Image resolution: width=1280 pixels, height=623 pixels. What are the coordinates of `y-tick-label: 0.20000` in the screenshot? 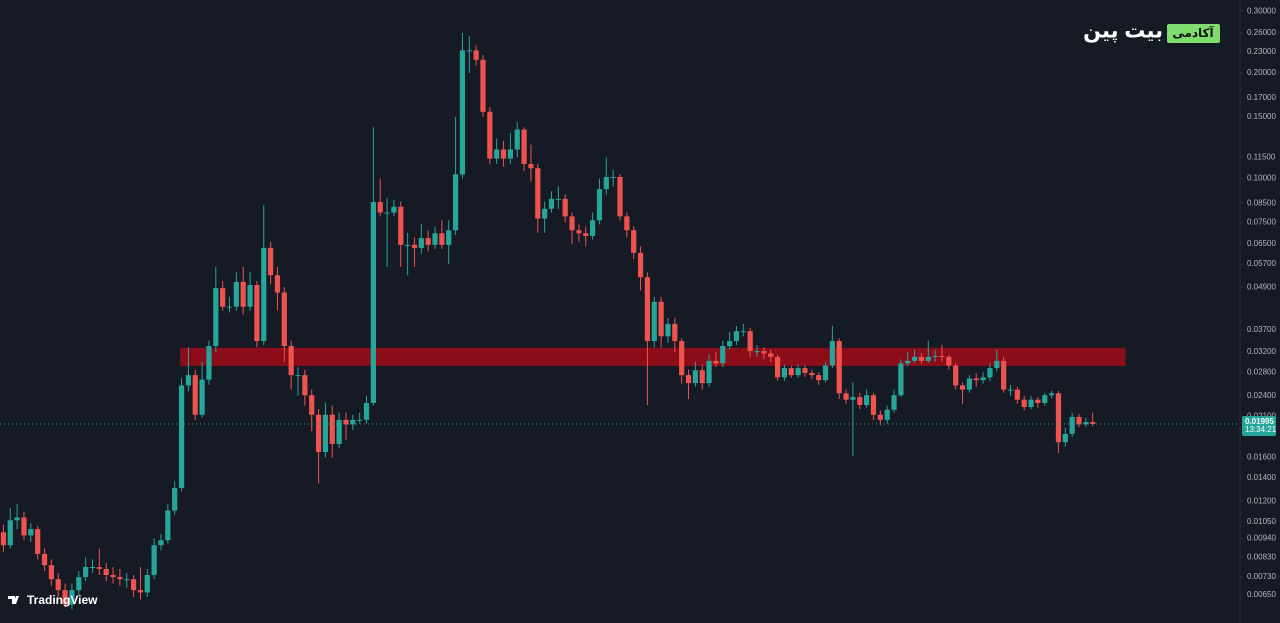 It's located at (1261, 72).